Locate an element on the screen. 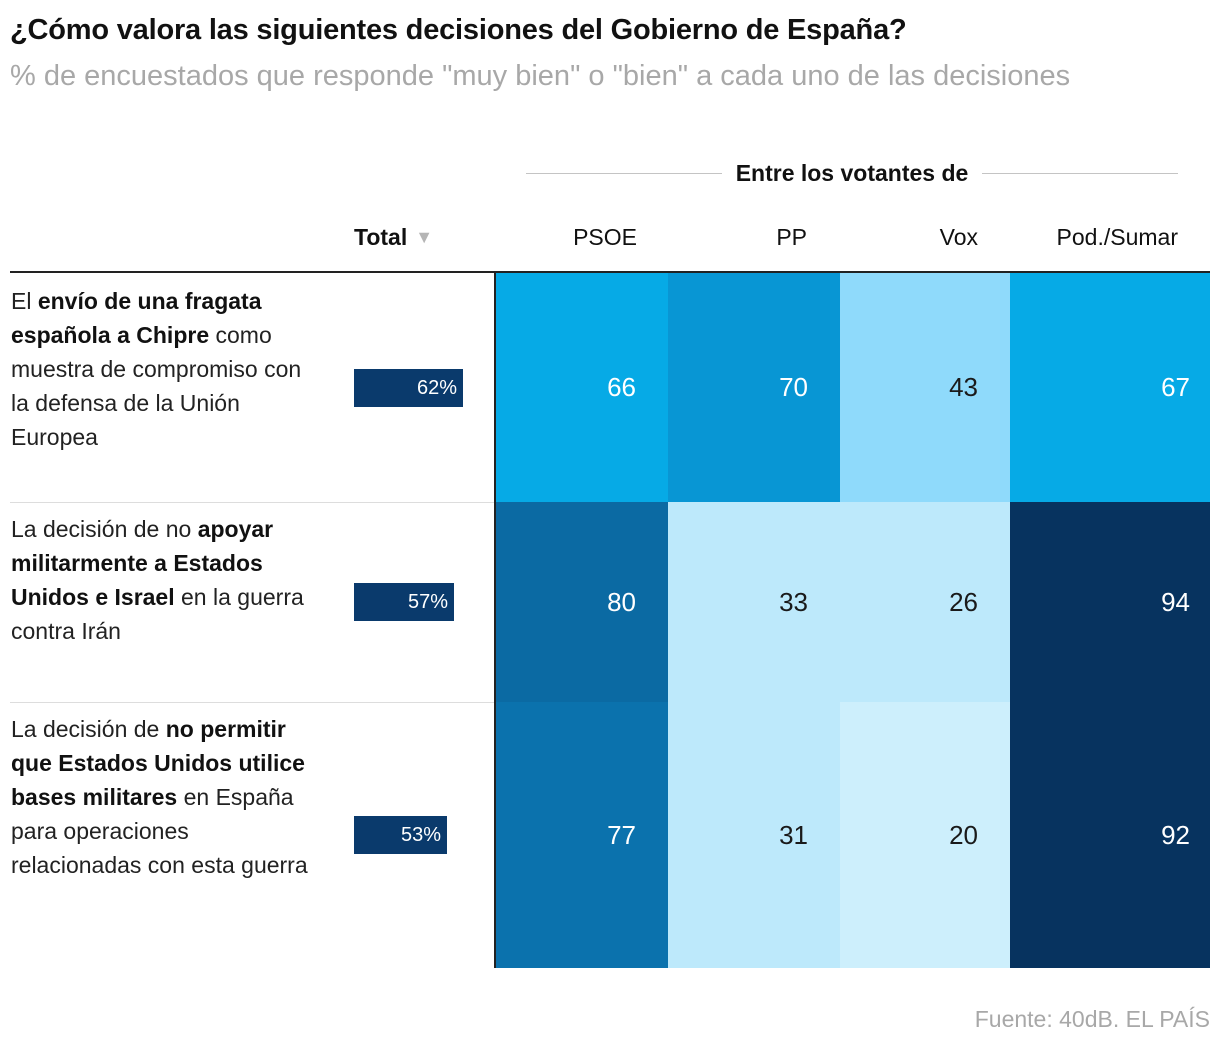  group-header-label: Entre los votantes de is located at coordinates (852, 172).